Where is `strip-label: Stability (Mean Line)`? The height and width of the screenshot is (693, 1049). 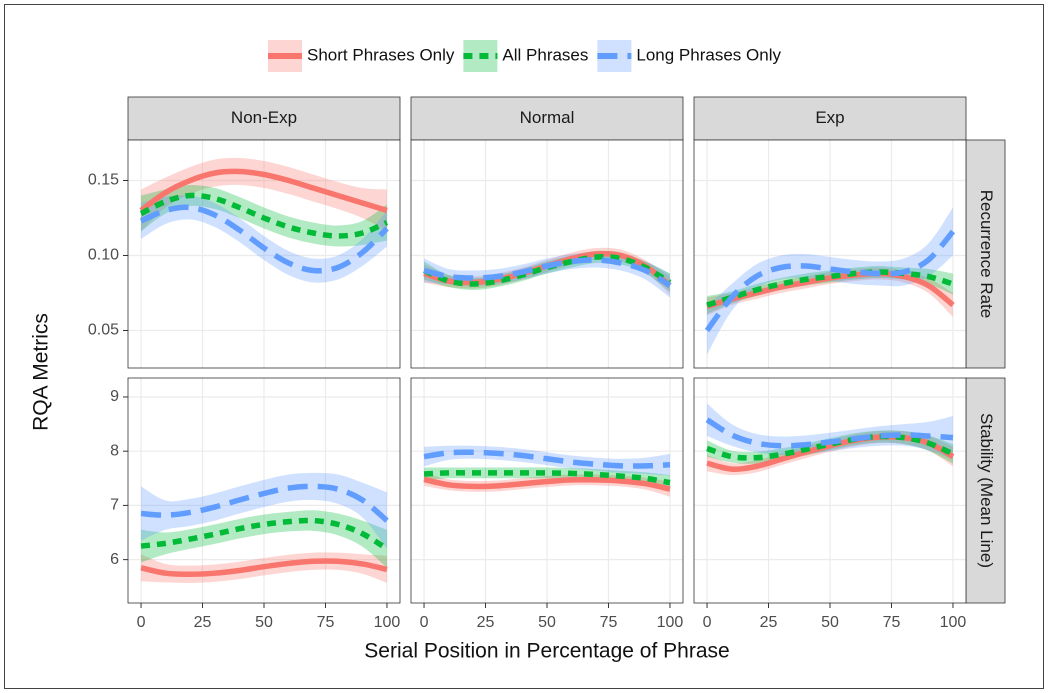 strip-label: Stability (Mean Line) is located at coordinates (986, 490).